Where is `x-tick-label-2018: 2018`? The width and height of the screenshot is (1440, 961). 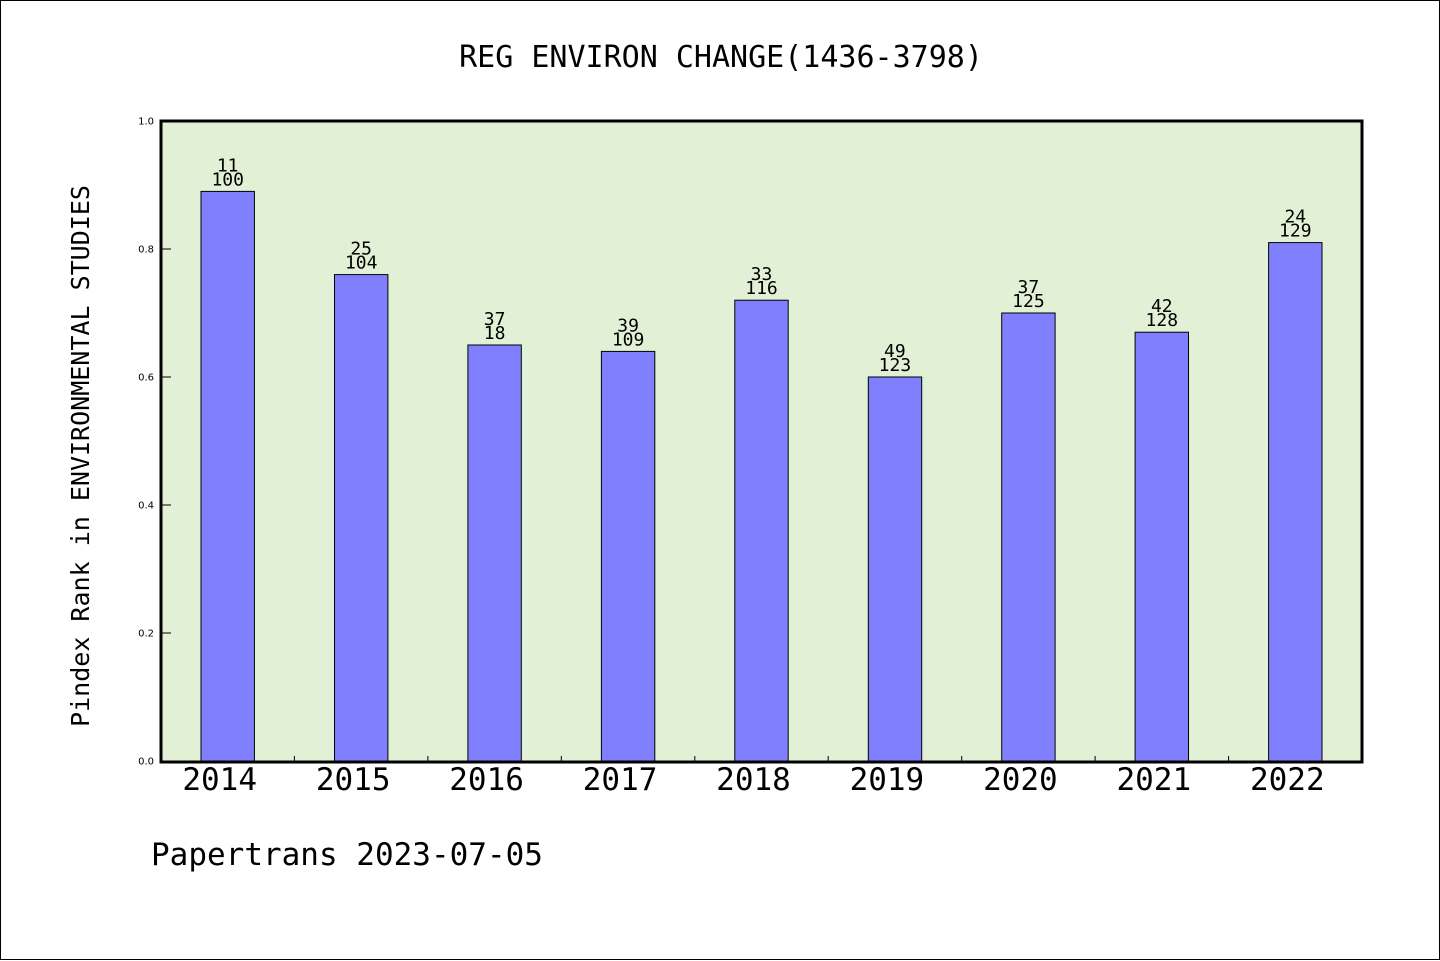
x-tick-label-2018: 2018 is located at coordinates (753, 780).